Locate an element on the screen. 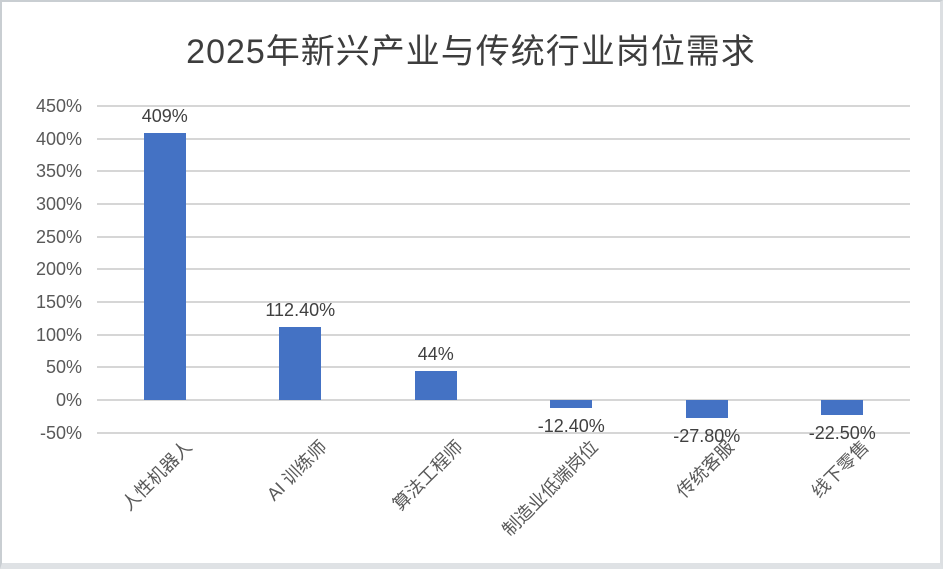 Image resolution: width=943 pixels, height=569 pixels. y-axis-tick-label: 450% is located at coordinates (58, 105).